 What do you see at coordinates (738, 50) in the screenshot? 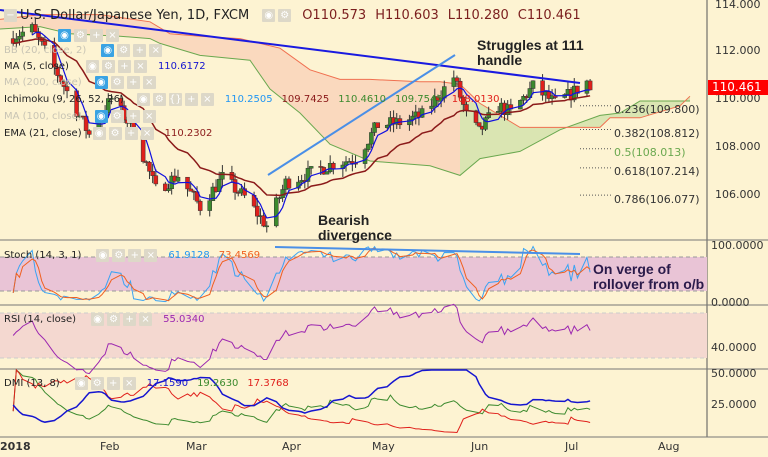
I see `price-tick: 112.000` at bounding box center [738, 50].